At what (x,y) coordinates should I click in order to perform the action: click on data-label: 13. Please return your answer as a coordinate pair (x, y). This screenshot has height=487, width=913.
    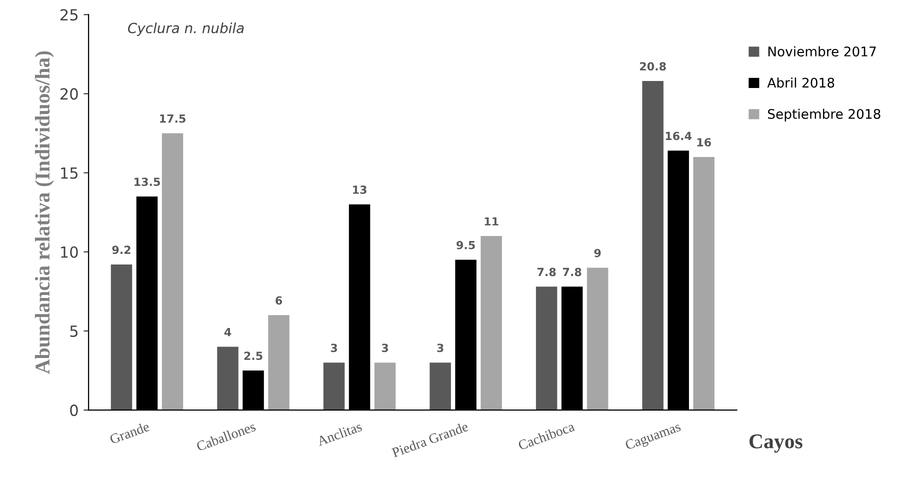
    Looking at the image, I should click on (359, 190).